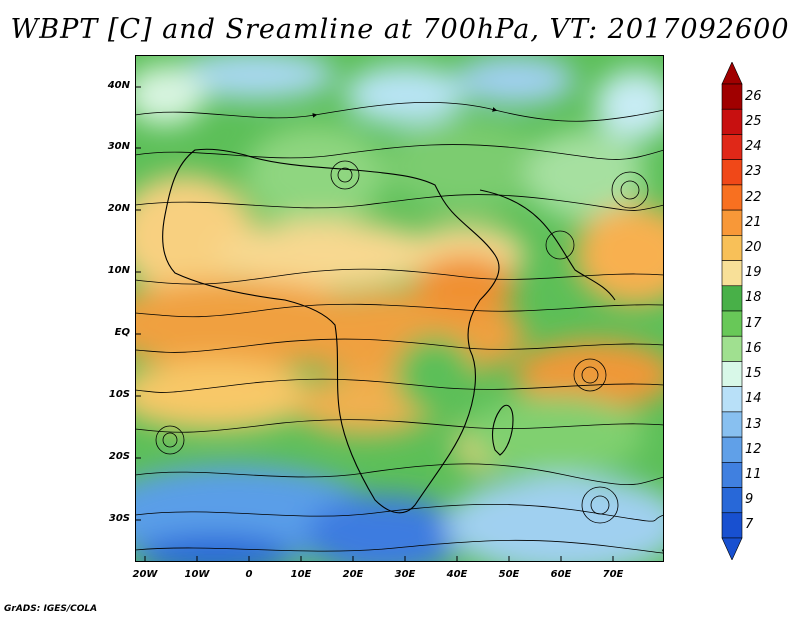 This screenshot has height=618, width=800. I want to click on lat-label-20s: 20S, so click(119, 456).